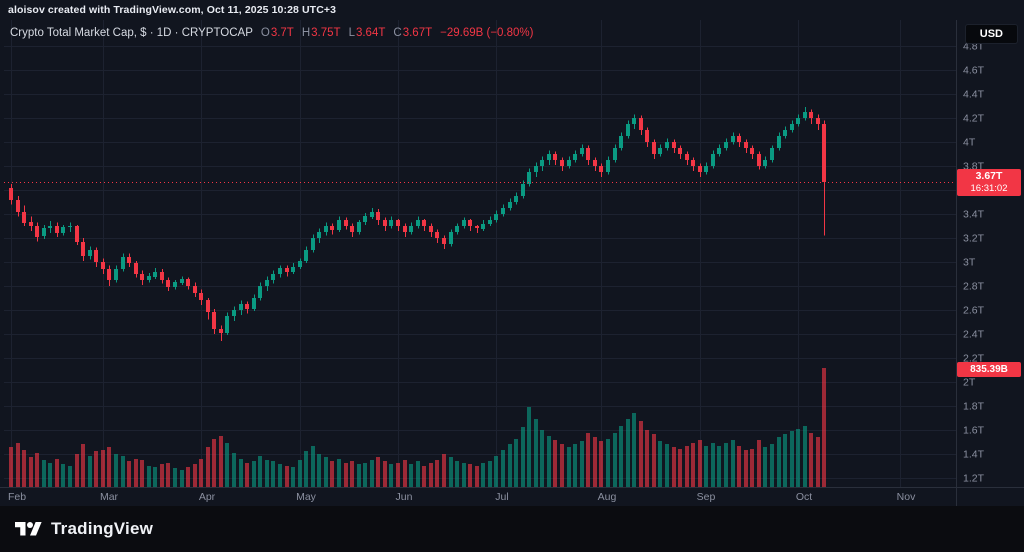 The height and width of the screenshot is (552, 1024). I want to click on svg-text: 4T, so click(969, 143).